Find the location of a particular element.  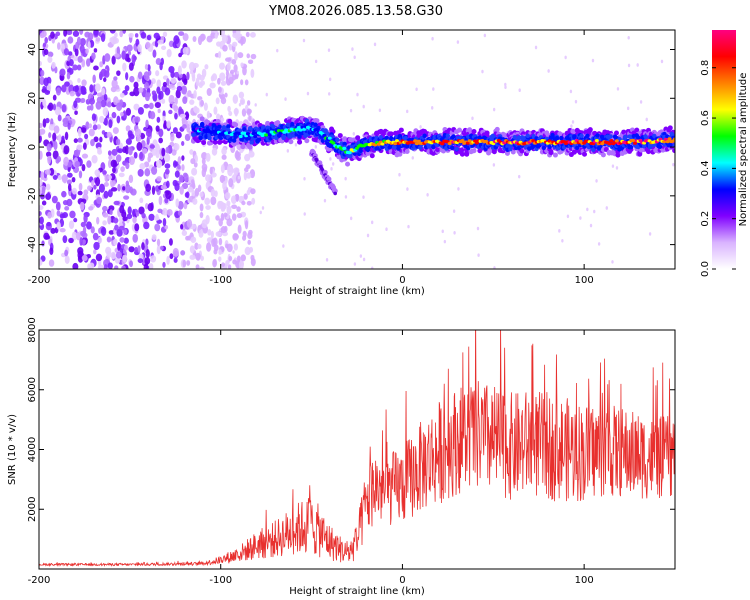

colorbar-tick-label: 0.8 is located at coordinates (705, 68).